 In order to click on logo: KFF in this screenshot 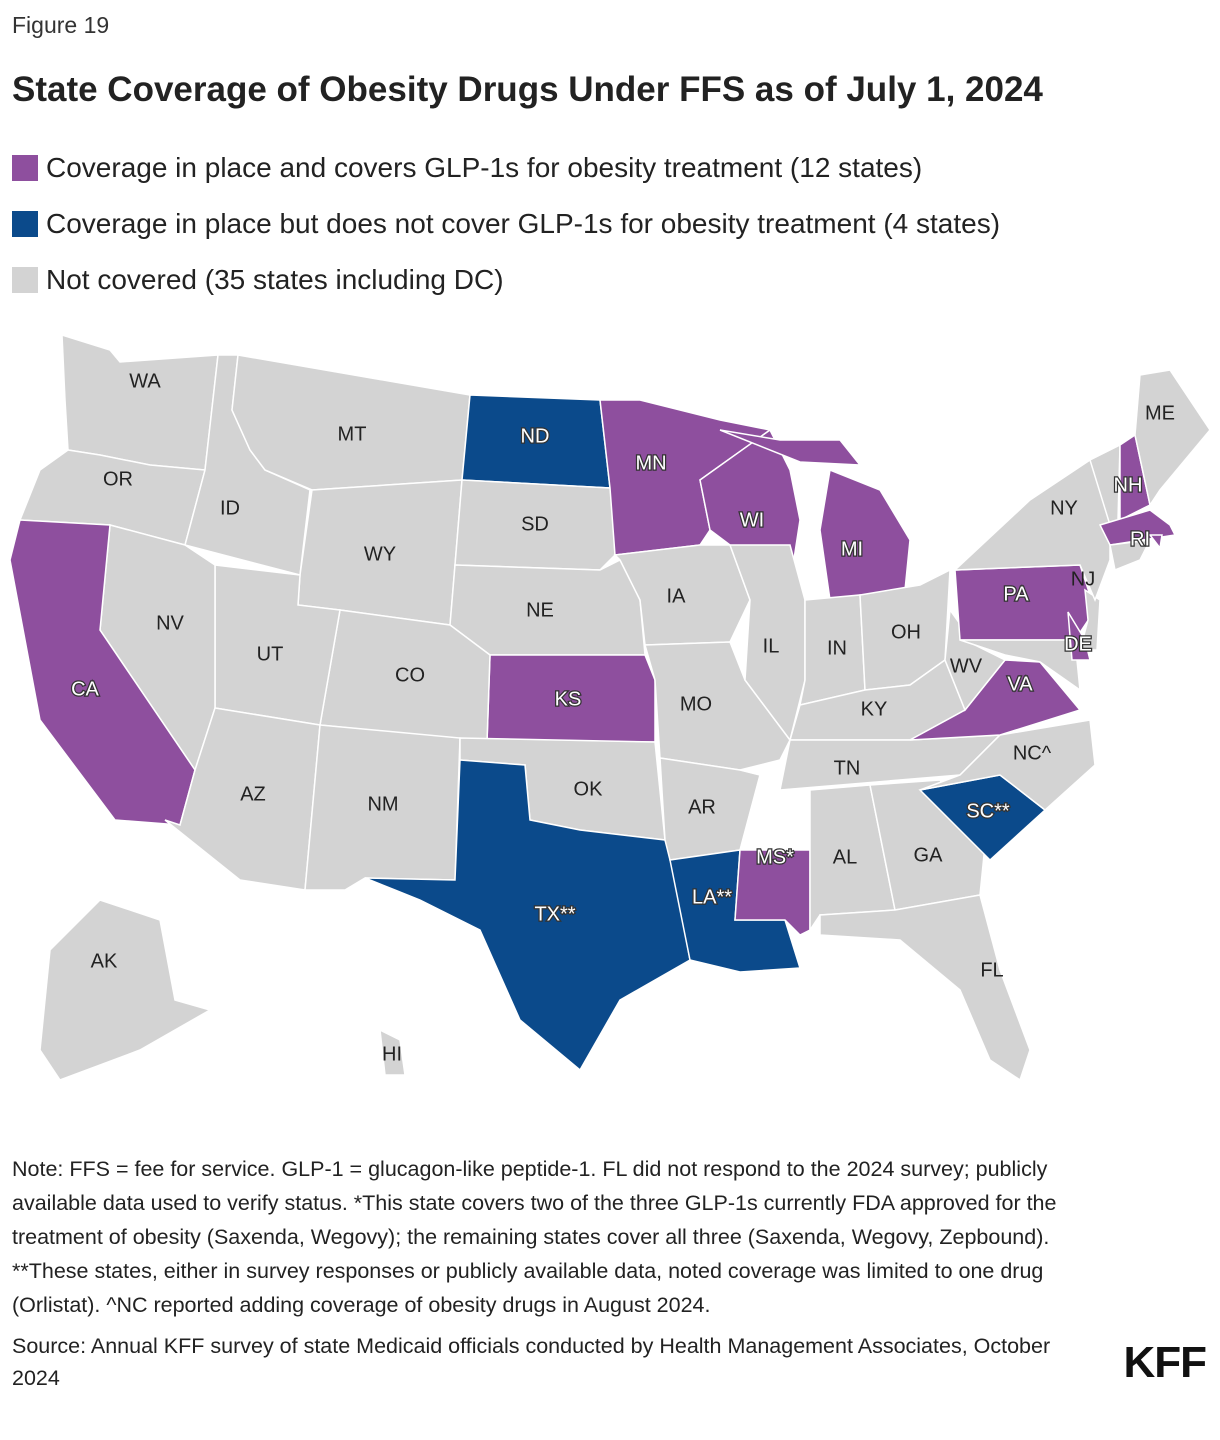, I will do `click(1165, 1362)`.